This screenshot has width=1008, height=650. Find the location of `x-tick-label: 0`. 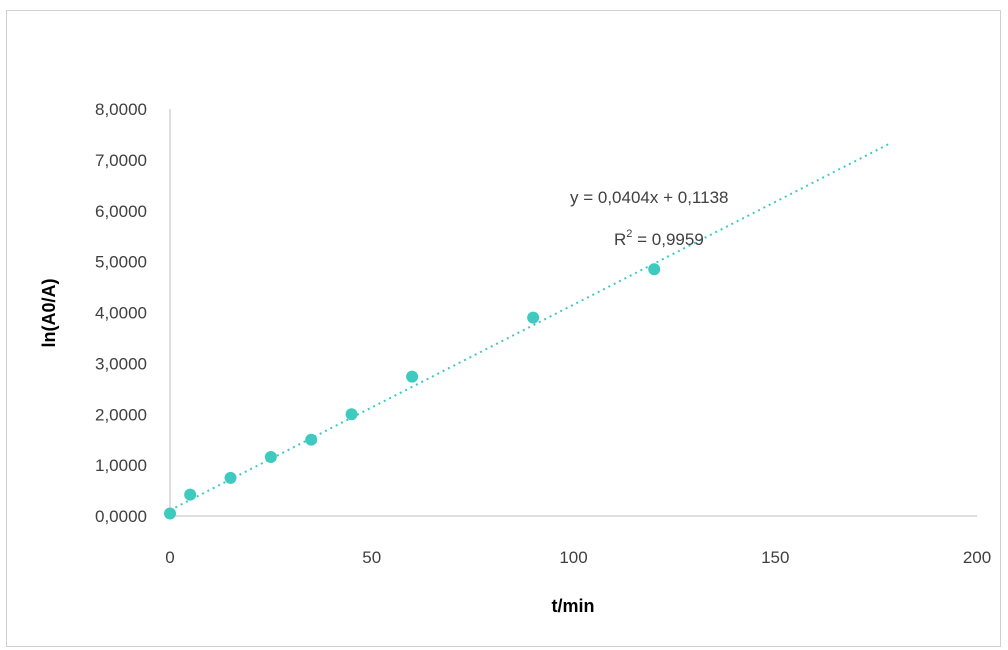

x-tick-label: 0 is located at coordinates (169, 557).